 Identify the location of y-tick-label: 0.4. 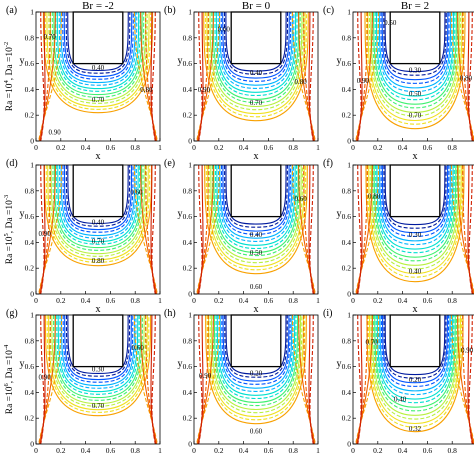
(188, 242).